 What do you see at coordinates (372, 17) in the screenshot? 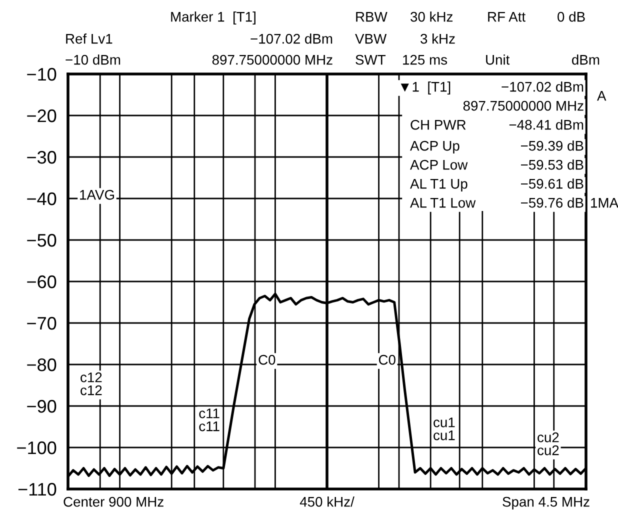
I see `text: RBW` at bounding box center [372, 17].